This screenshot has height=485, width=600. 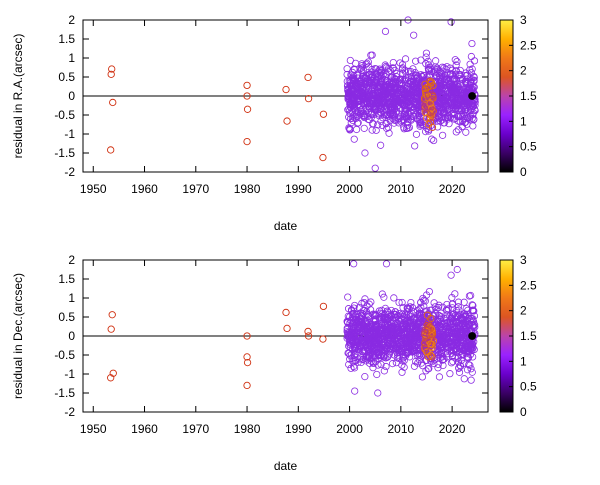 I want to click on x-tick-label: 2000, so click(x=349, y=189).